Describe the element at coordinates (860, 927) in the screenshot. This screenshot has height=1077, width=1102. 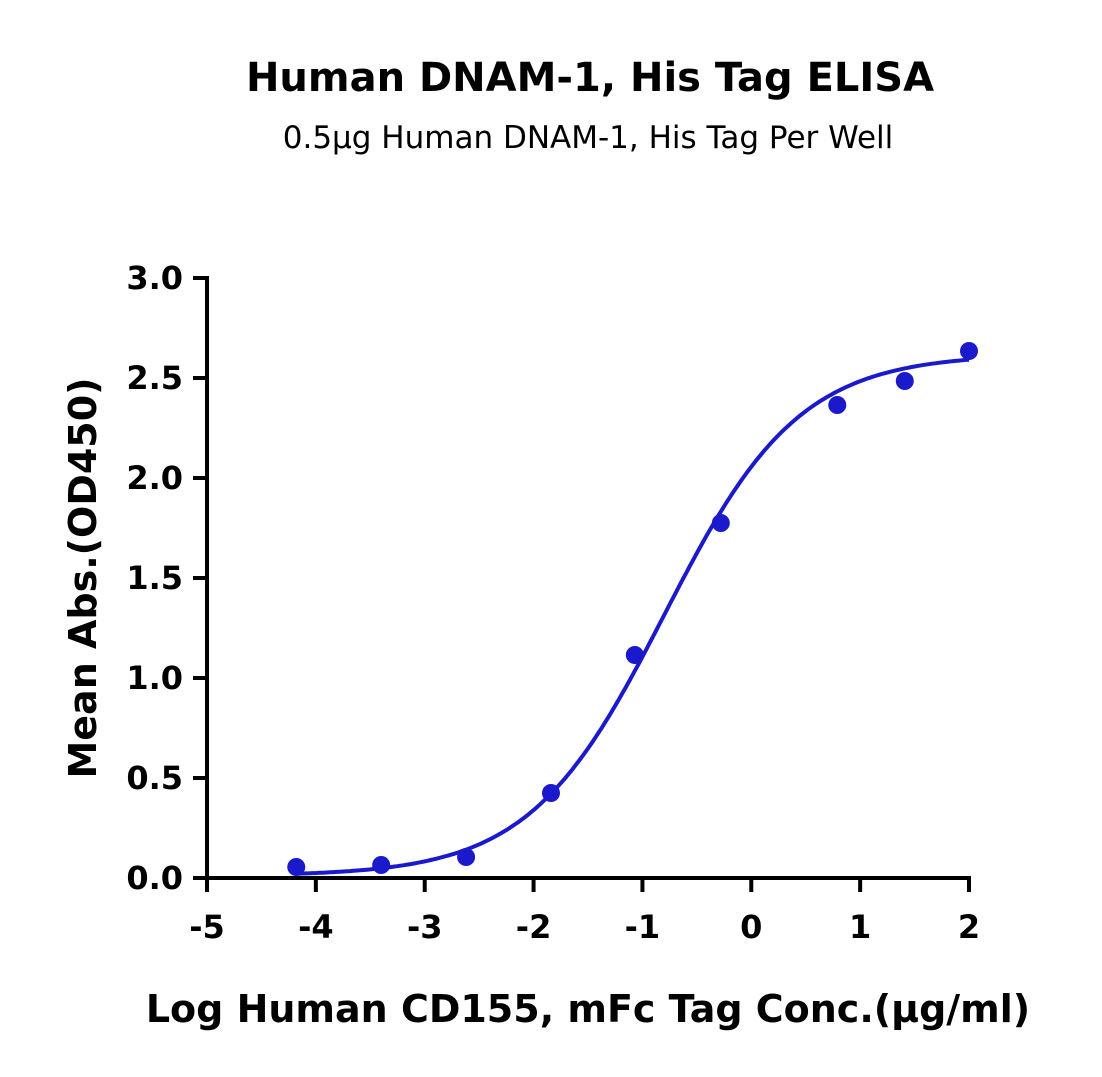
I see `x-tick-label: 1` at that location.